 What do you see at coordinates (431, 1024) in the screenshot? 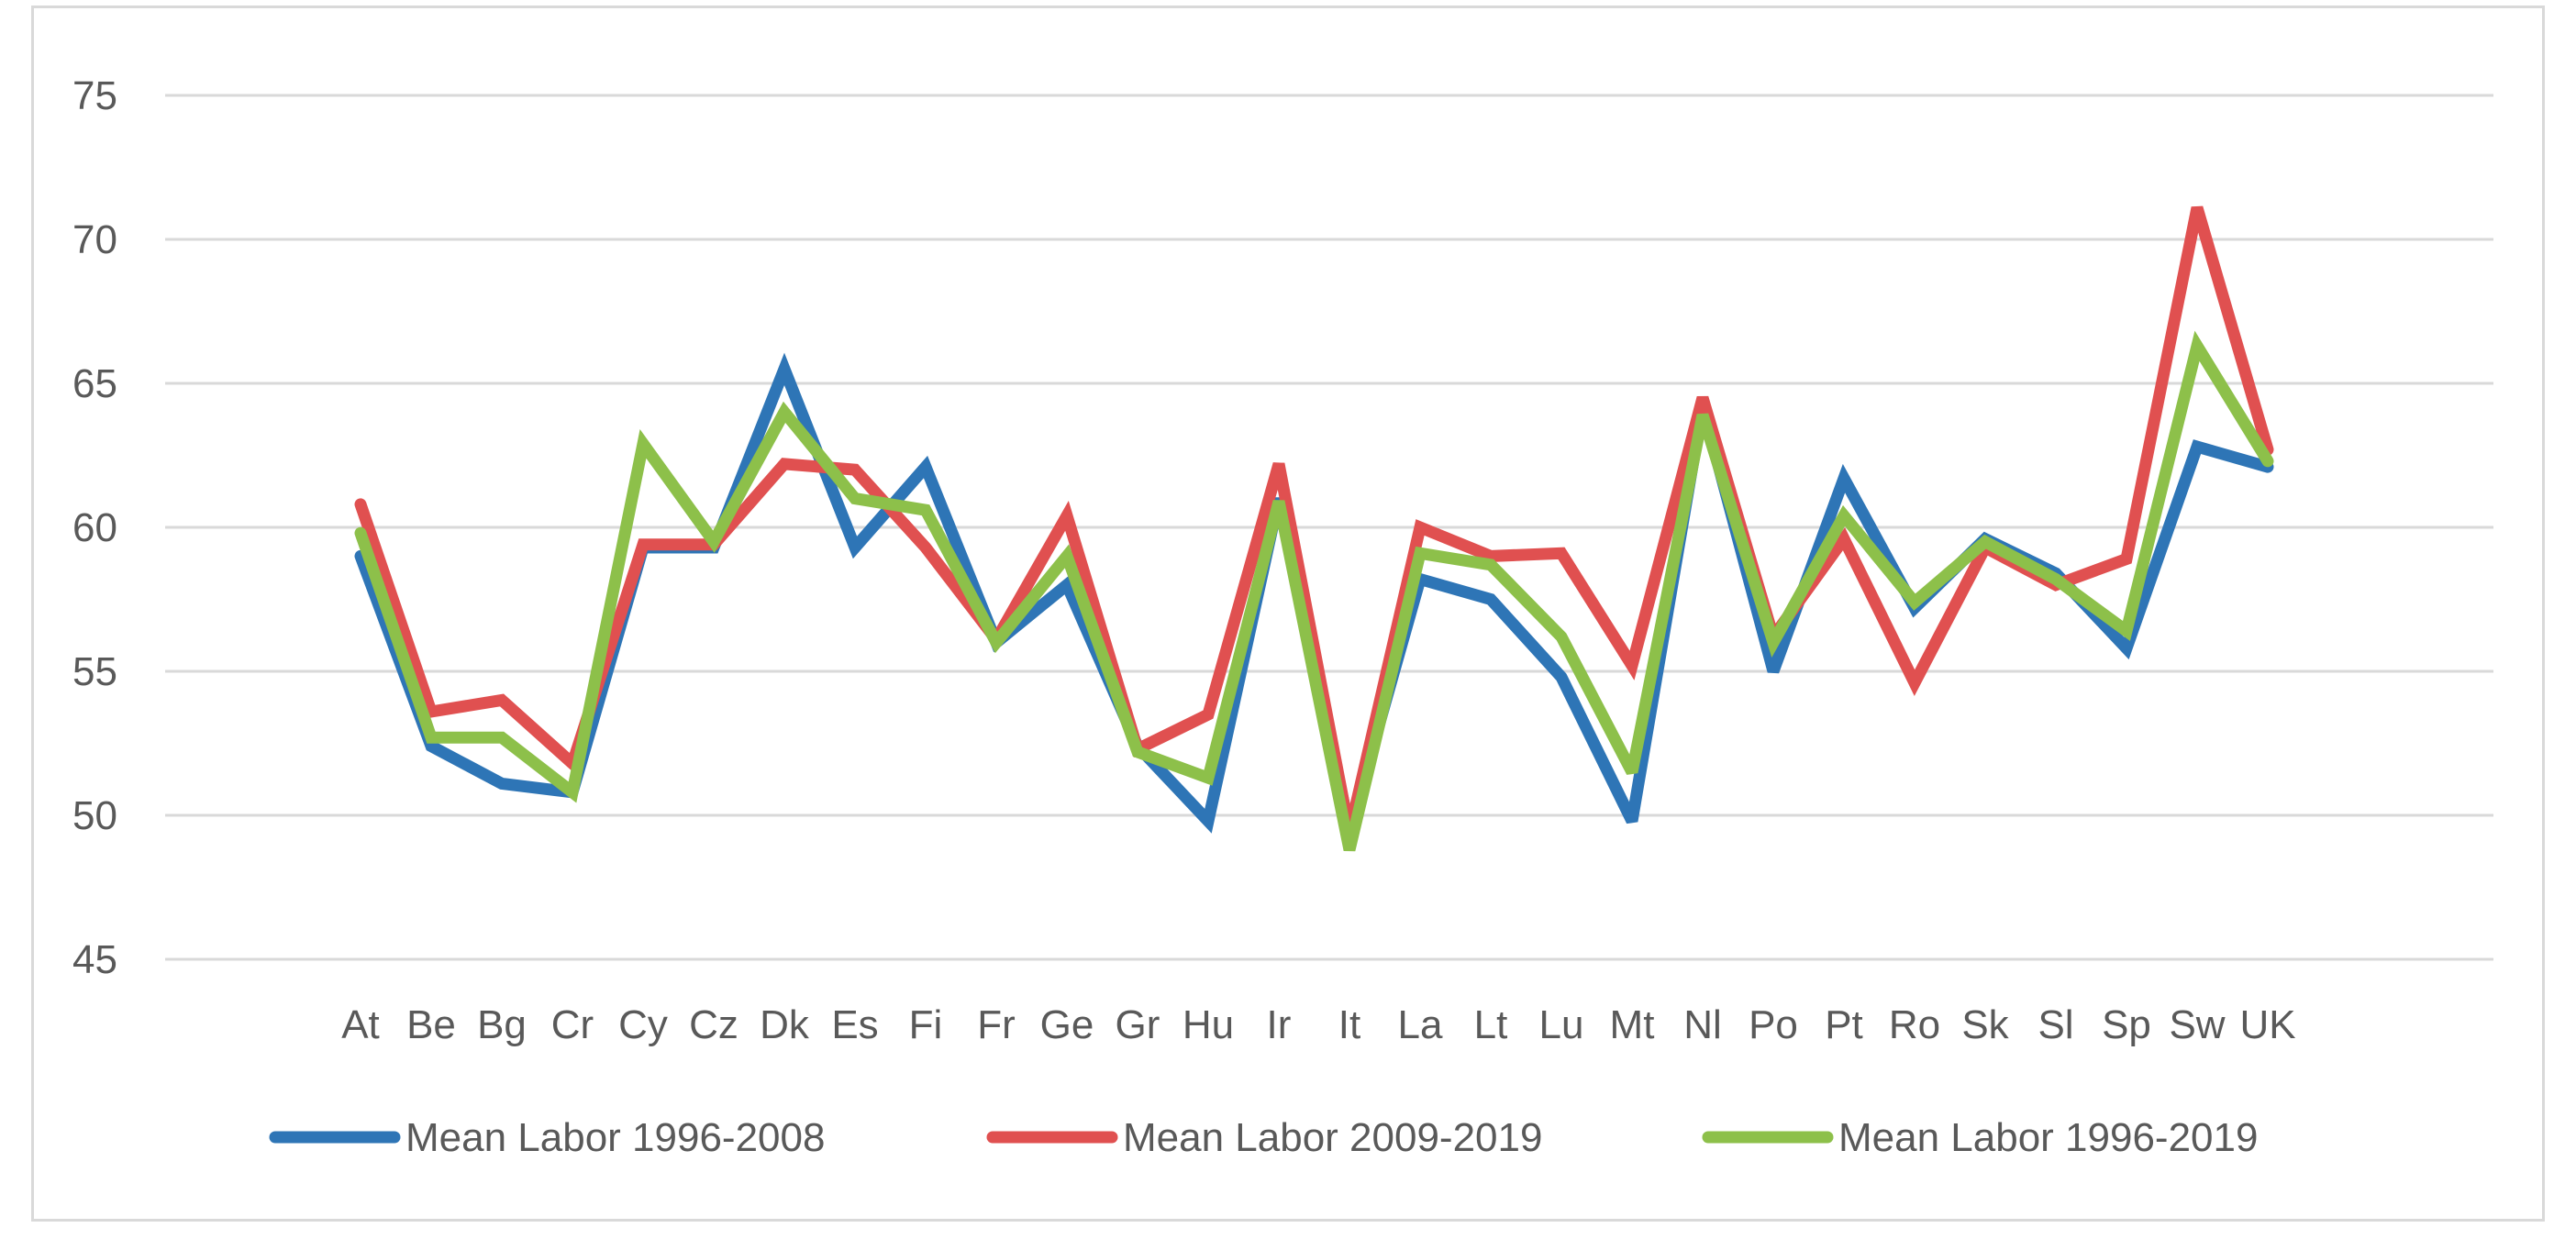
I see `x-tick-label: Be` at bounding box center [431, 1024].